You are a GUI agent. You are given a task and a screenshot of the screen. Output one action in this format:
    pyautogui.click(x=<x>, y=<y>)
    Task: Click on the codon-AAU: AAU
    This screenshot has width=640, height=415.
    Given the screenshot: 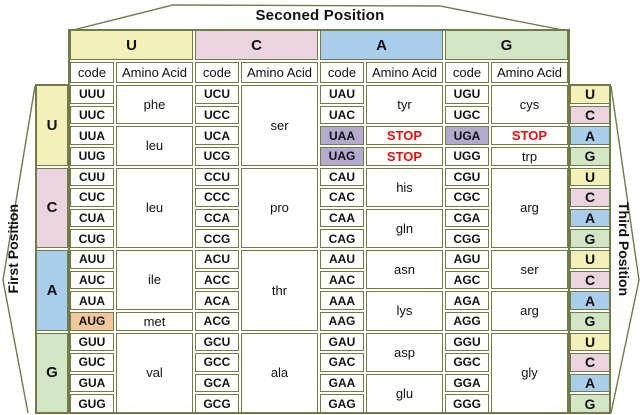 What is the action you would take?
    pyautogui.click(x=342, y=259)
    